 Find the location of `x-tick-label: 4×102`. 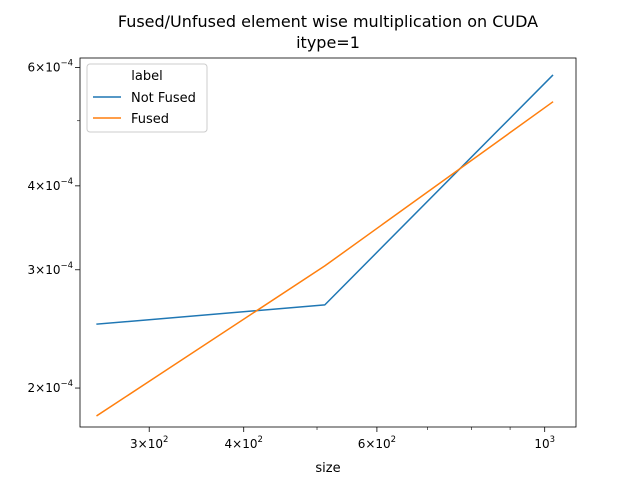

x-tick-label: 4×102 is located at coordinates (244, 443).